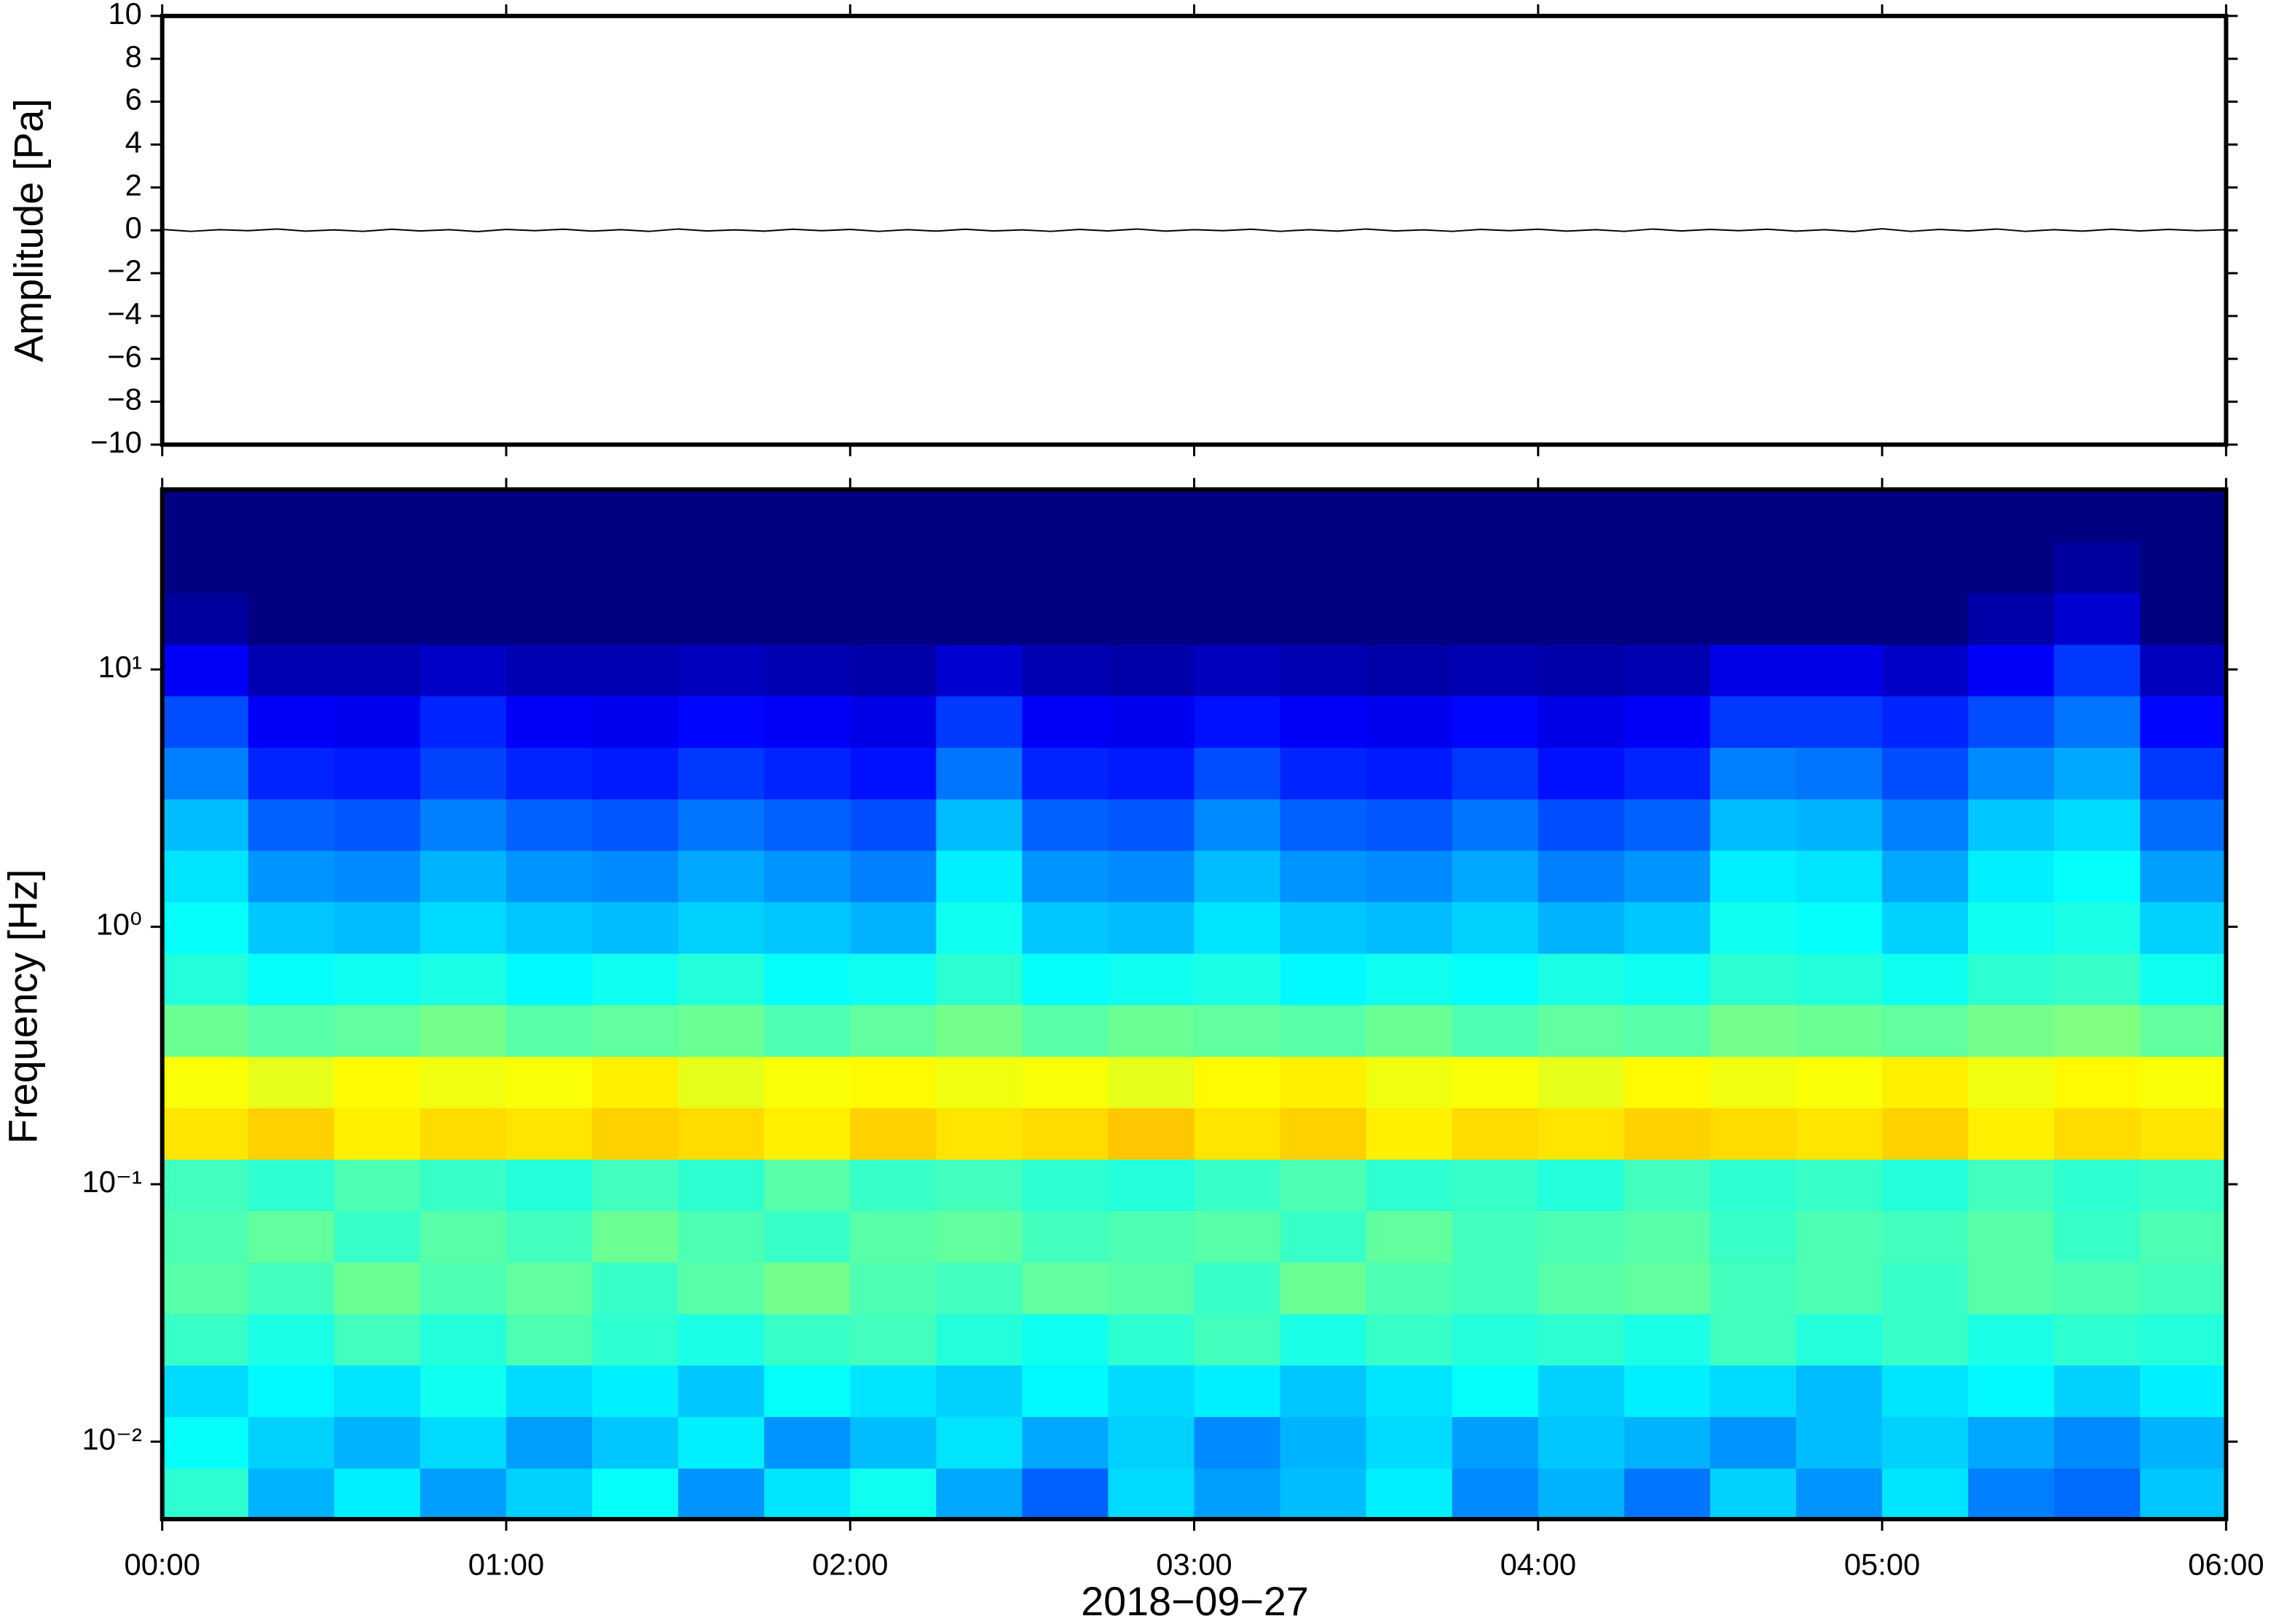 The image size is (2271, 1624). Describe the element at coordinates (124, 15) in the screenshot. I see `y-tick-label: 10` at that location.